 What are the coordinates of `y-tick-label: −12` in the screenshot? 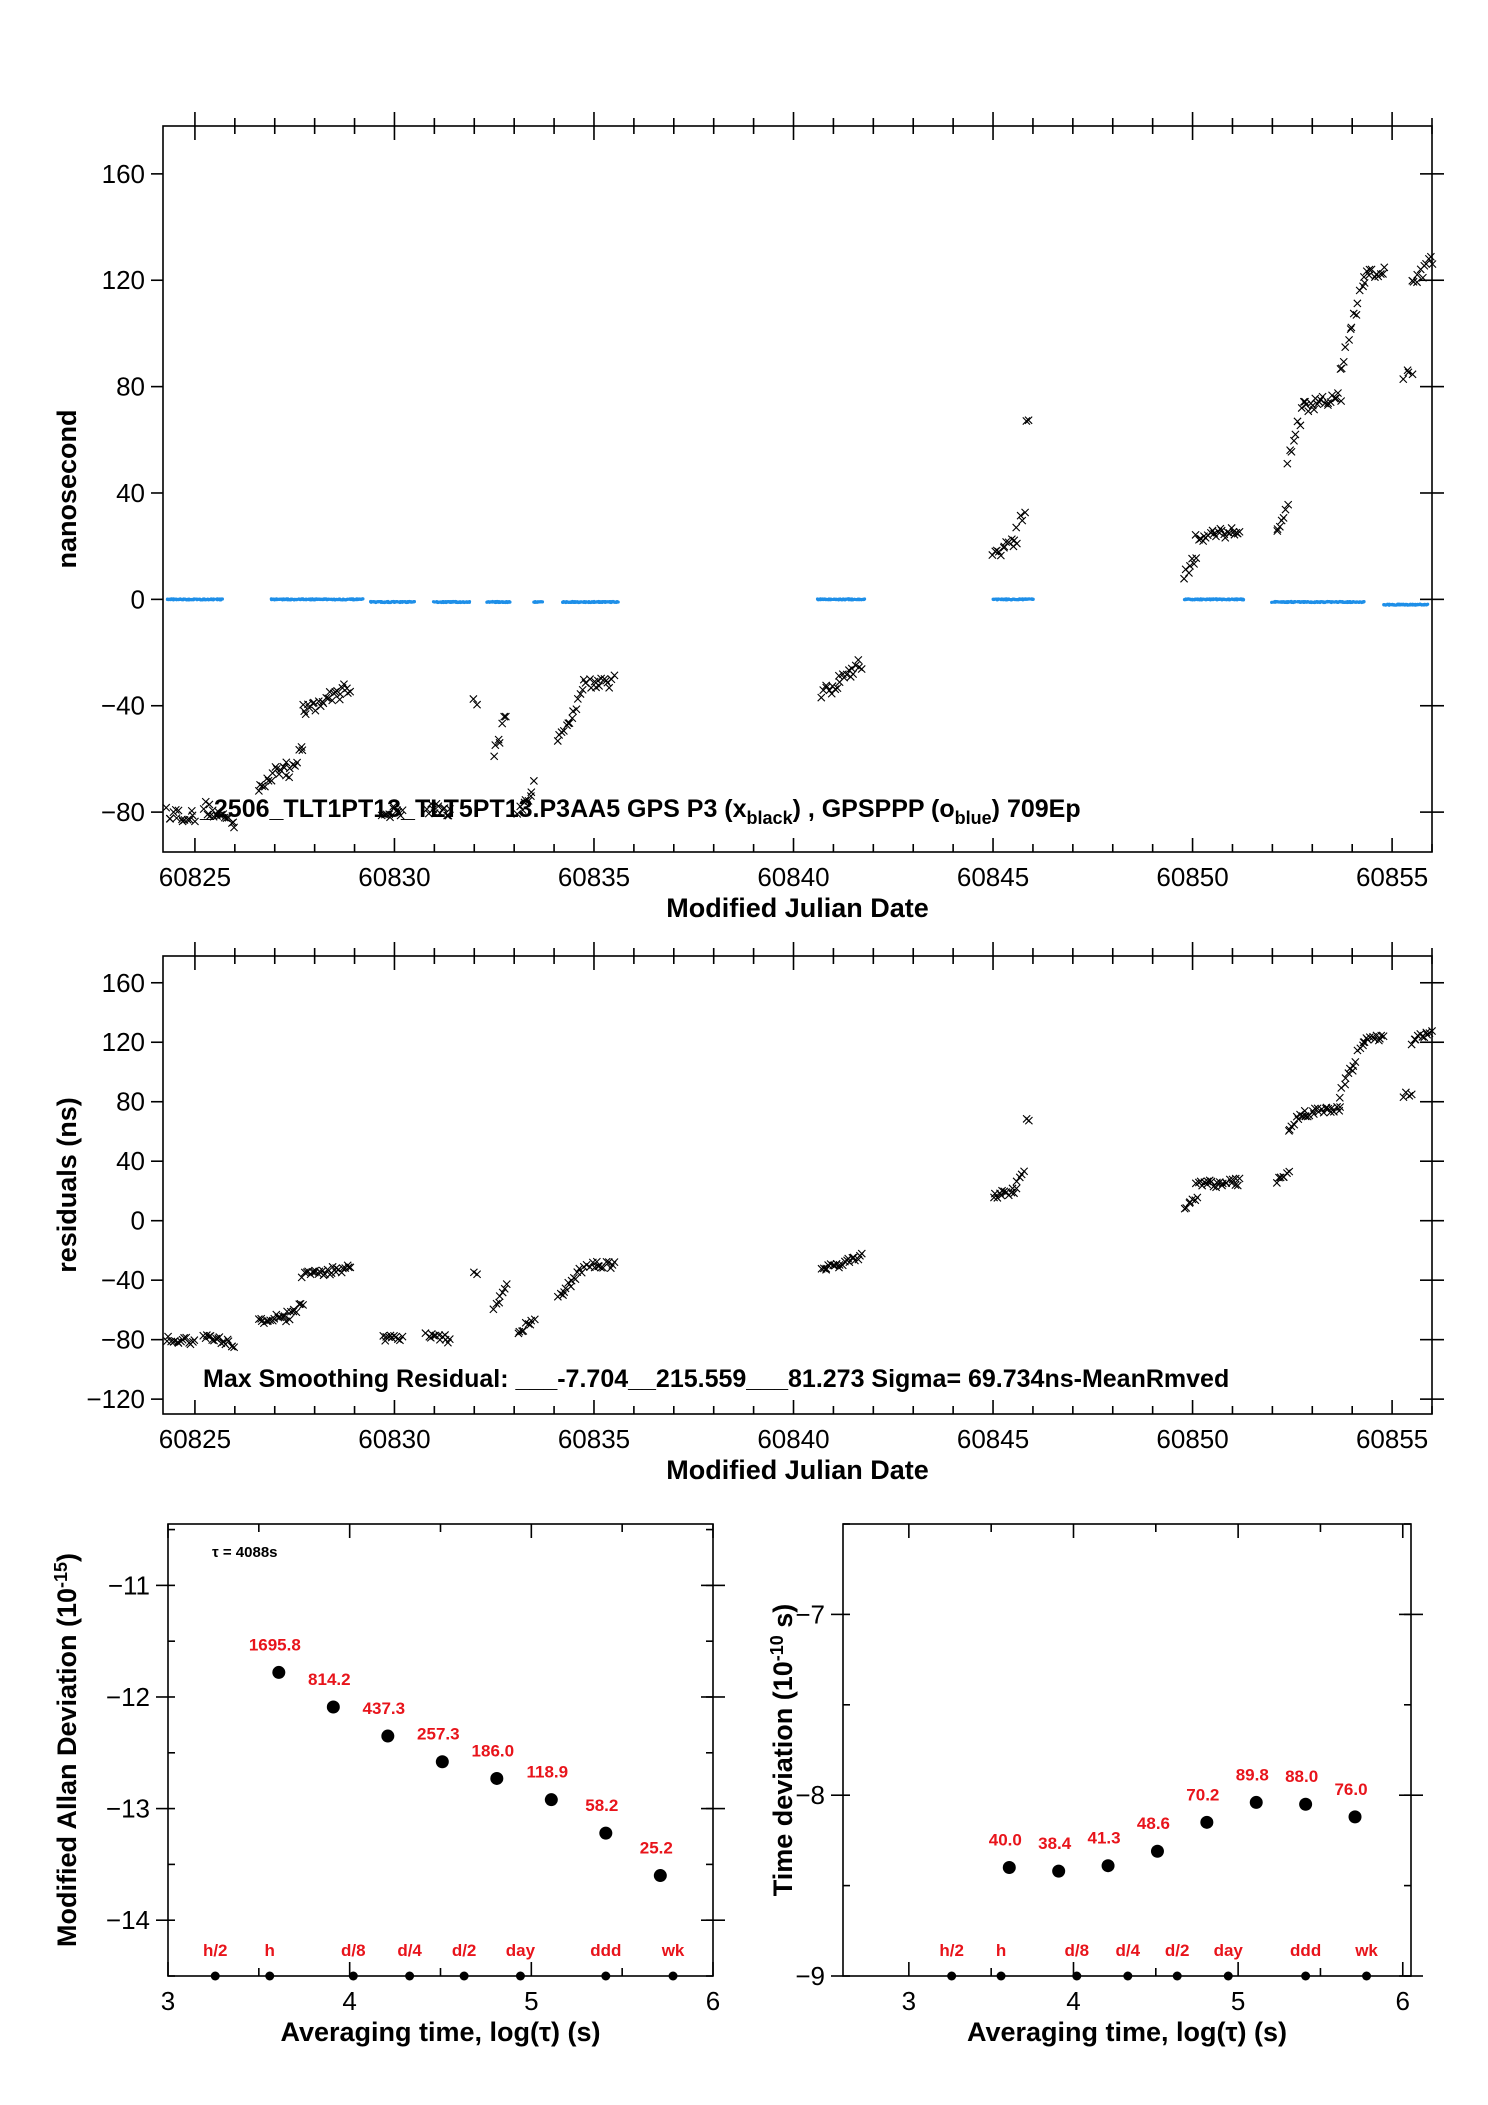 It's located at (128, 1697).